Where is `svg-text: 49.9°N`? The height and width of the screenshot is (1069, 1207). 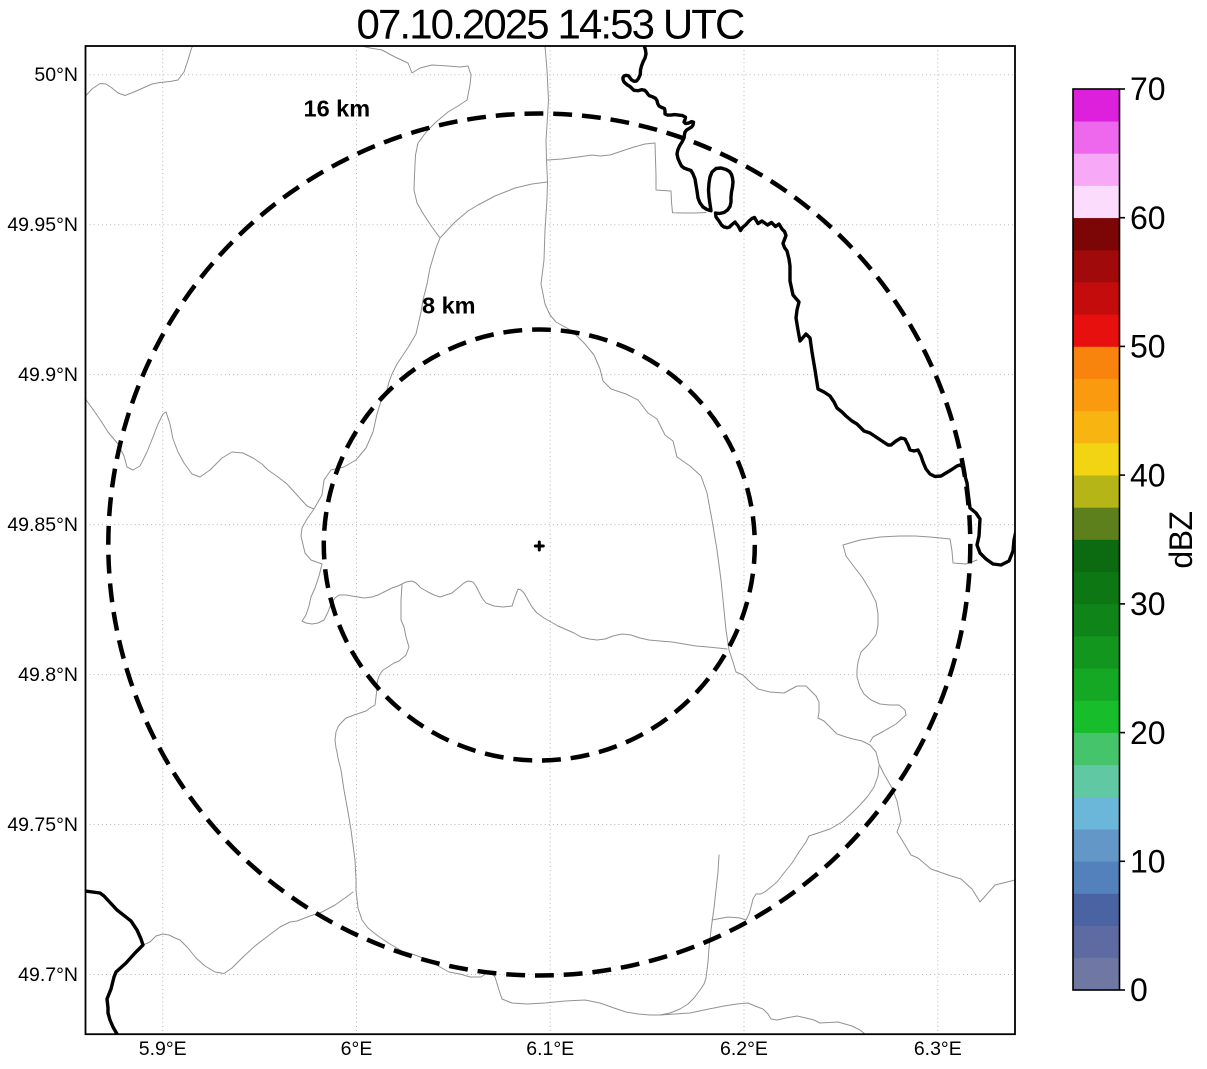
svg-text: 49.9°N is located at coordinates (48, 375).